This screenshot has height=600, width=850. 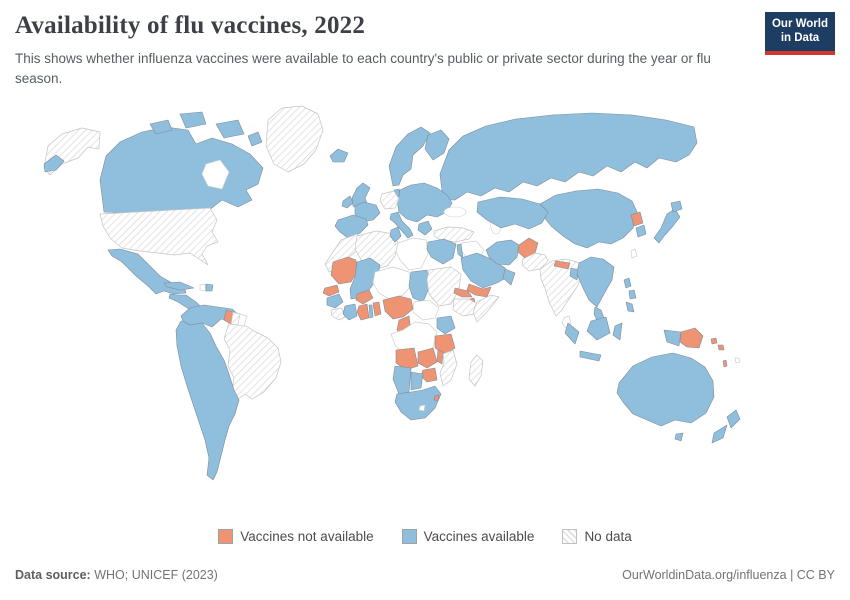 I want to click on page-title: Availability of flu vaccines, 2022, so click(x=190, y=25).